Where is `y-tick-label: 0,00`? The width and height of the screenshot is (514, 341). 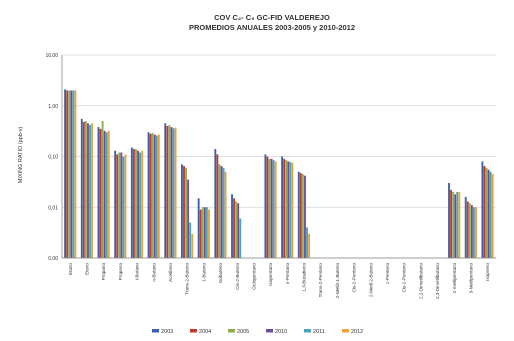
y-tick-label: 0,00 is located at coordinates (53, 259).